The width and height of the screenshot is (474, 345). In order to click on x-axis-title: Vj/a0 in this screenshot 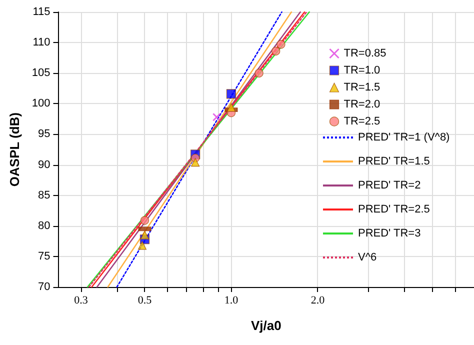, I will do `click(266, 325)`.